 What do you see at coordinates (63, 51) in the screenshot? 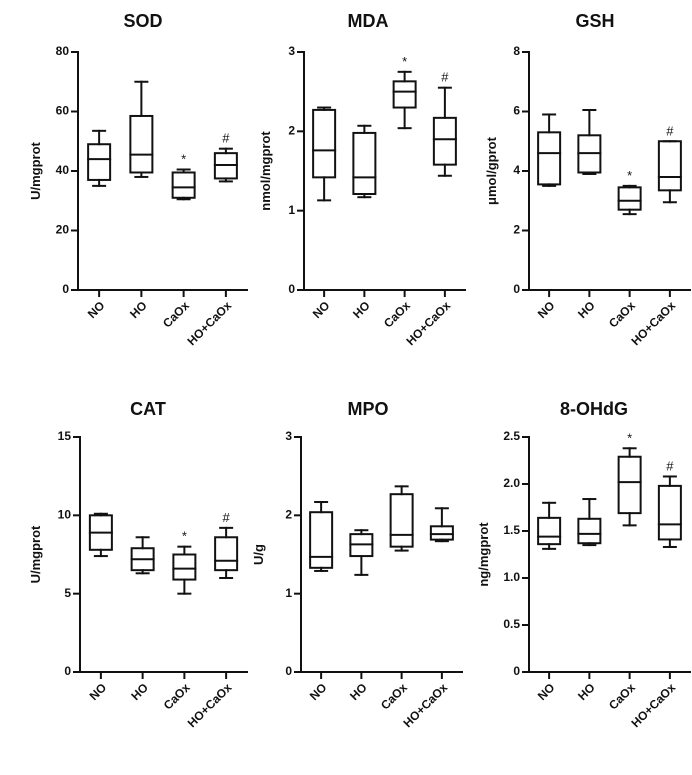
I see `y-tick-label: 80` at bounding box center [63, 51].